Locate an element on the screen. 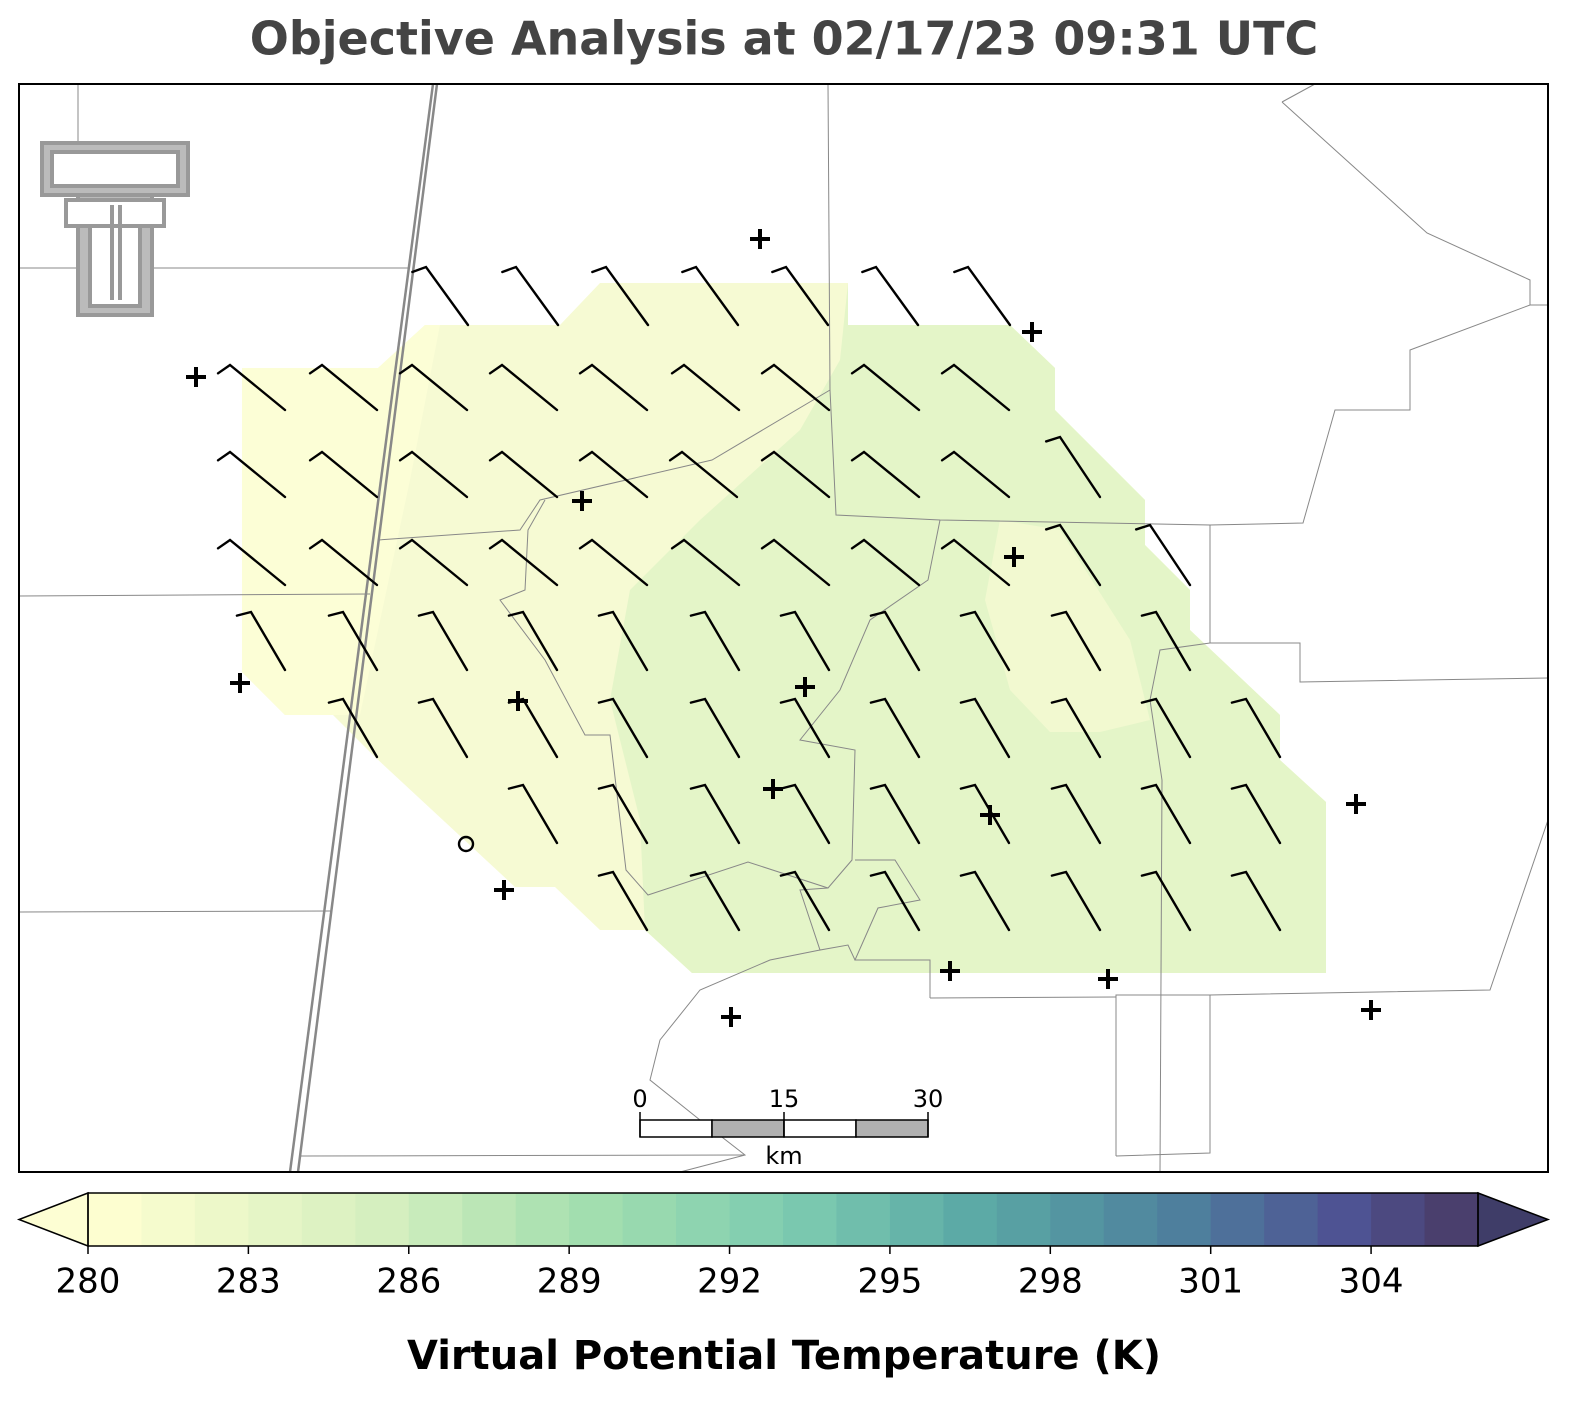 This screenshot has width=1590, height=1421. colorbar-tick-label: 292 is located at coordinates (729, 1282).